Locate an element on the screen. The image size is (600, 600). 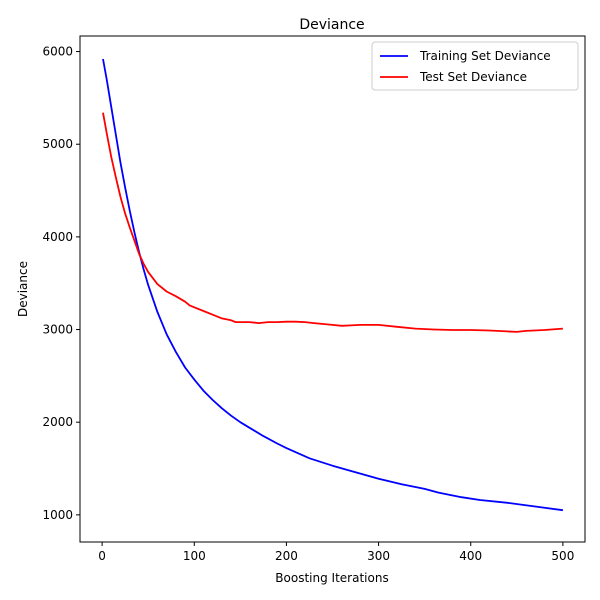
y-tick-label: 1000 is located at coordinates (57, 515).